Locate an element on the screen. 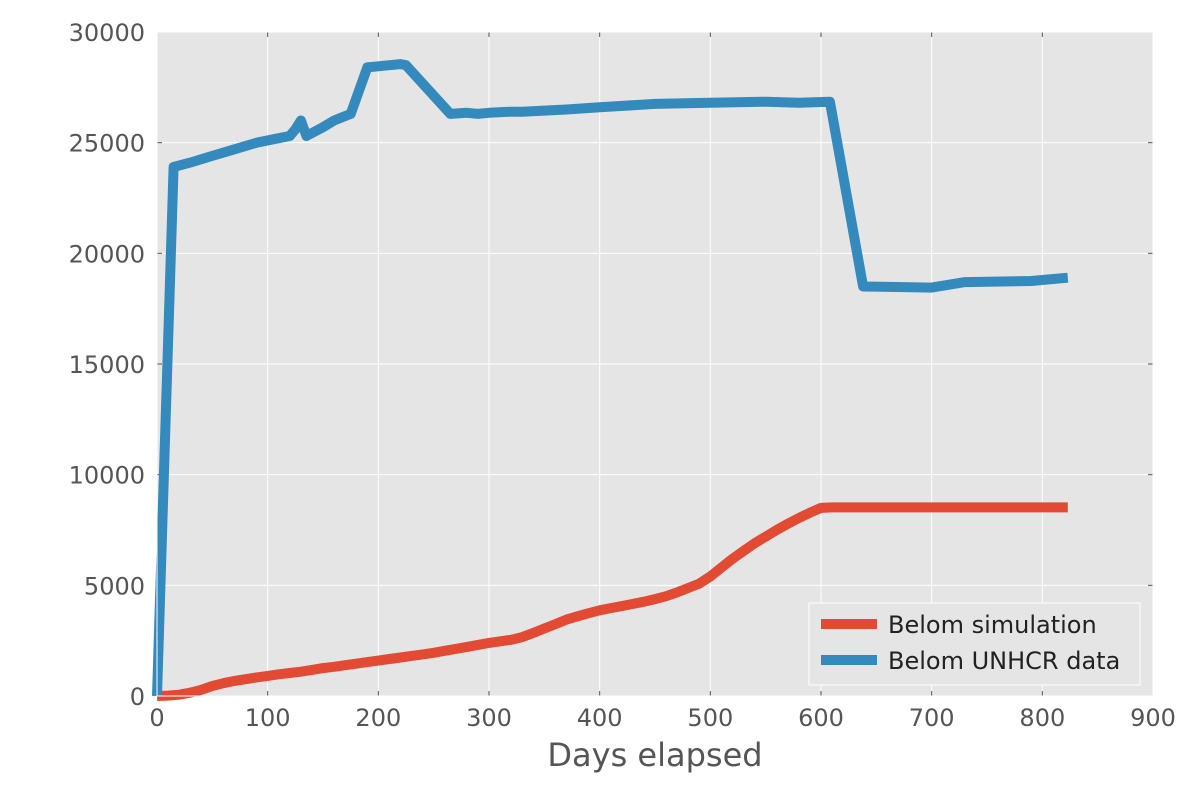 This screenshot has height=800, width=1200. x-axis-title: Days elapsed is located at coordinates (654, 755).